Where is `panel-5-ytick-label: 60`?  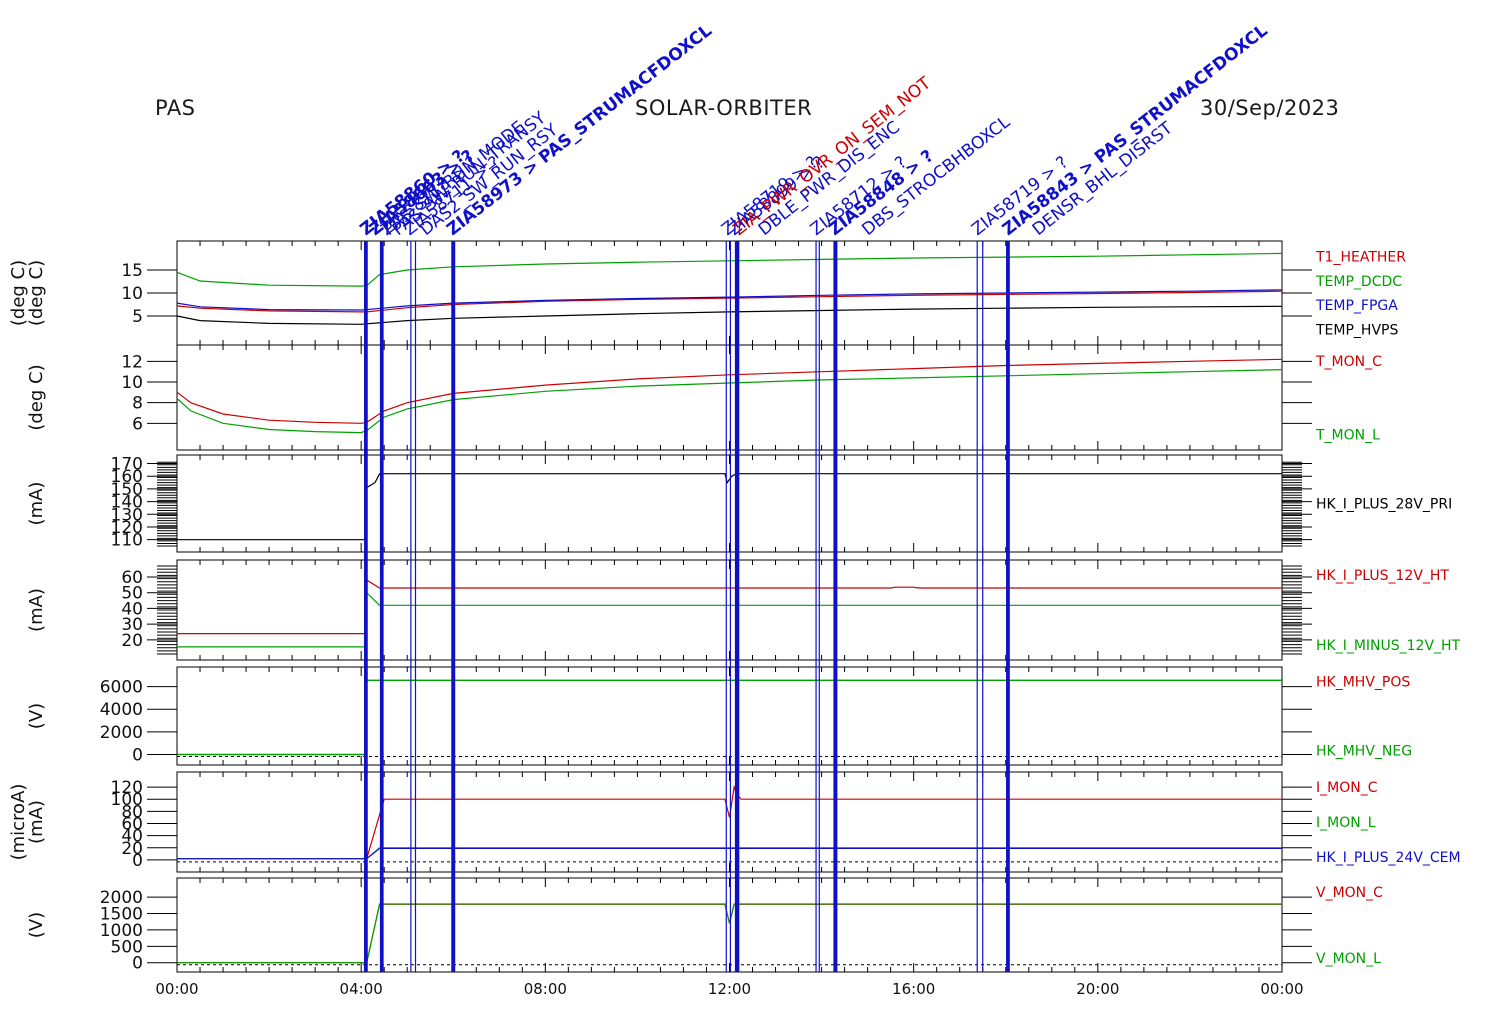
panel-5-ytick-label: 60 is located at coordinates (132, 825).